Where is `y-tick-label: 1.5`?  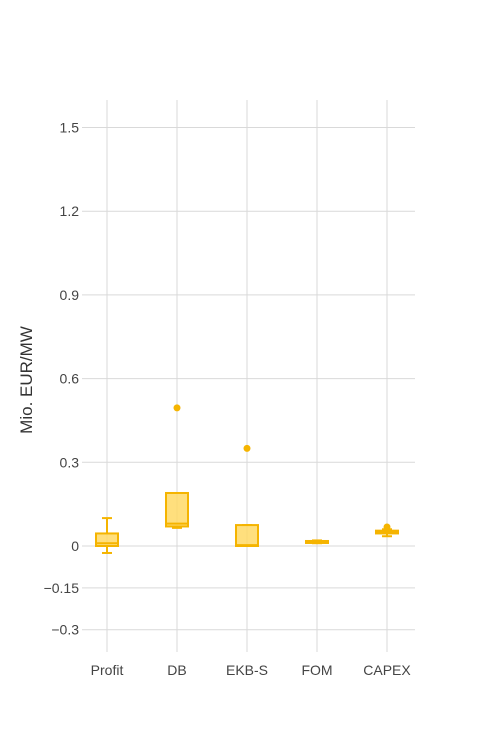 y-tick-label: 1.5 is located at coordinates (70, 128).